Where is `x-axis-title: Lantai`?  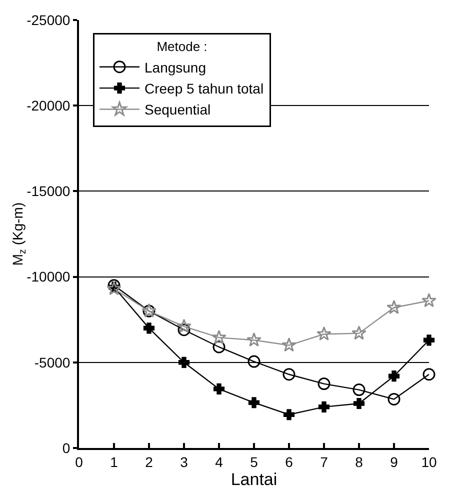 x-axis-title: Lantai is located at coordinates (254, 479).